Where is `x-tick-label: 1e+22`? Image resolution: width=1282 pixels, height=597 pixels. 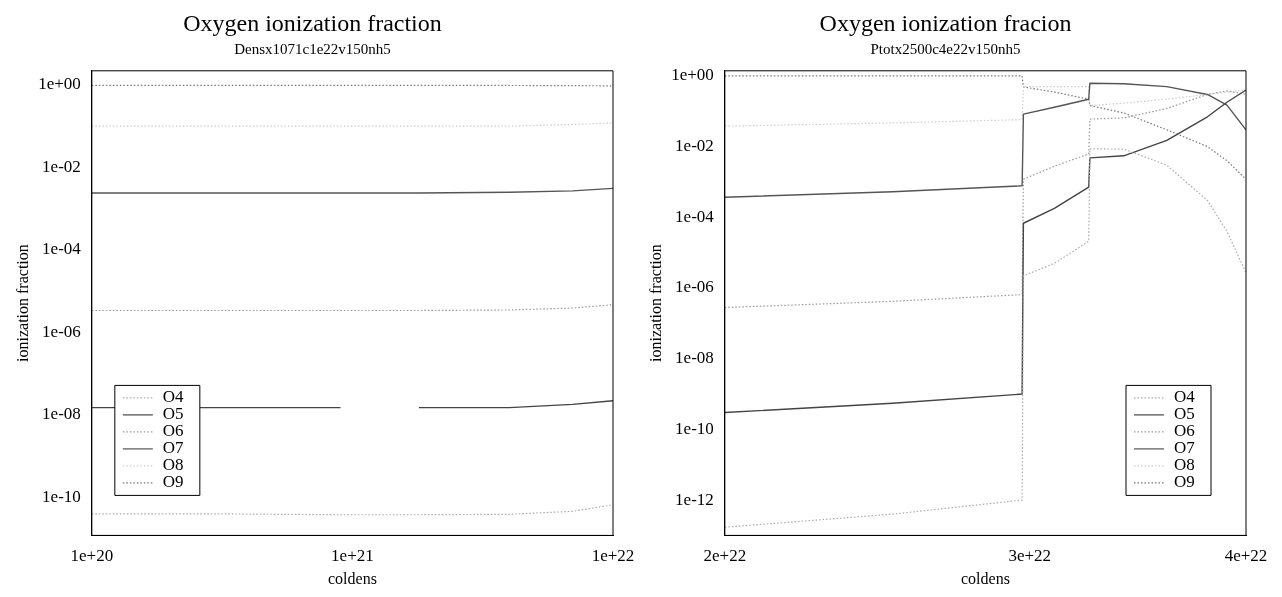 x-tick-label: 1e+22 is located at coordinates (613, 556).